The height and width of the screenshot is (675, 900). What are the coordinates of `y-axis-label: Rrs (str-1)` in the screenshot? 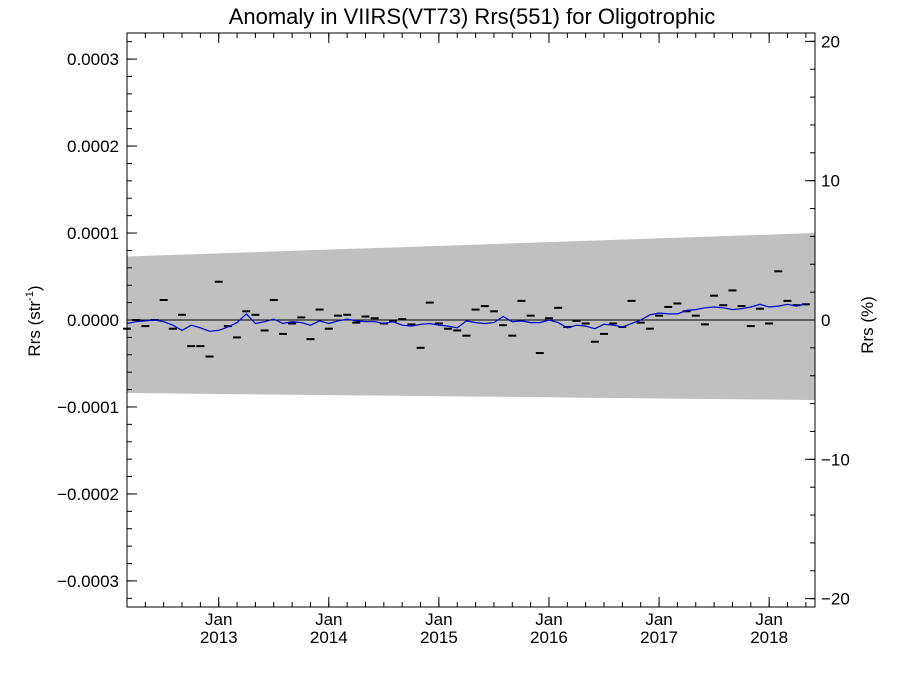 It's located at (34, 320).